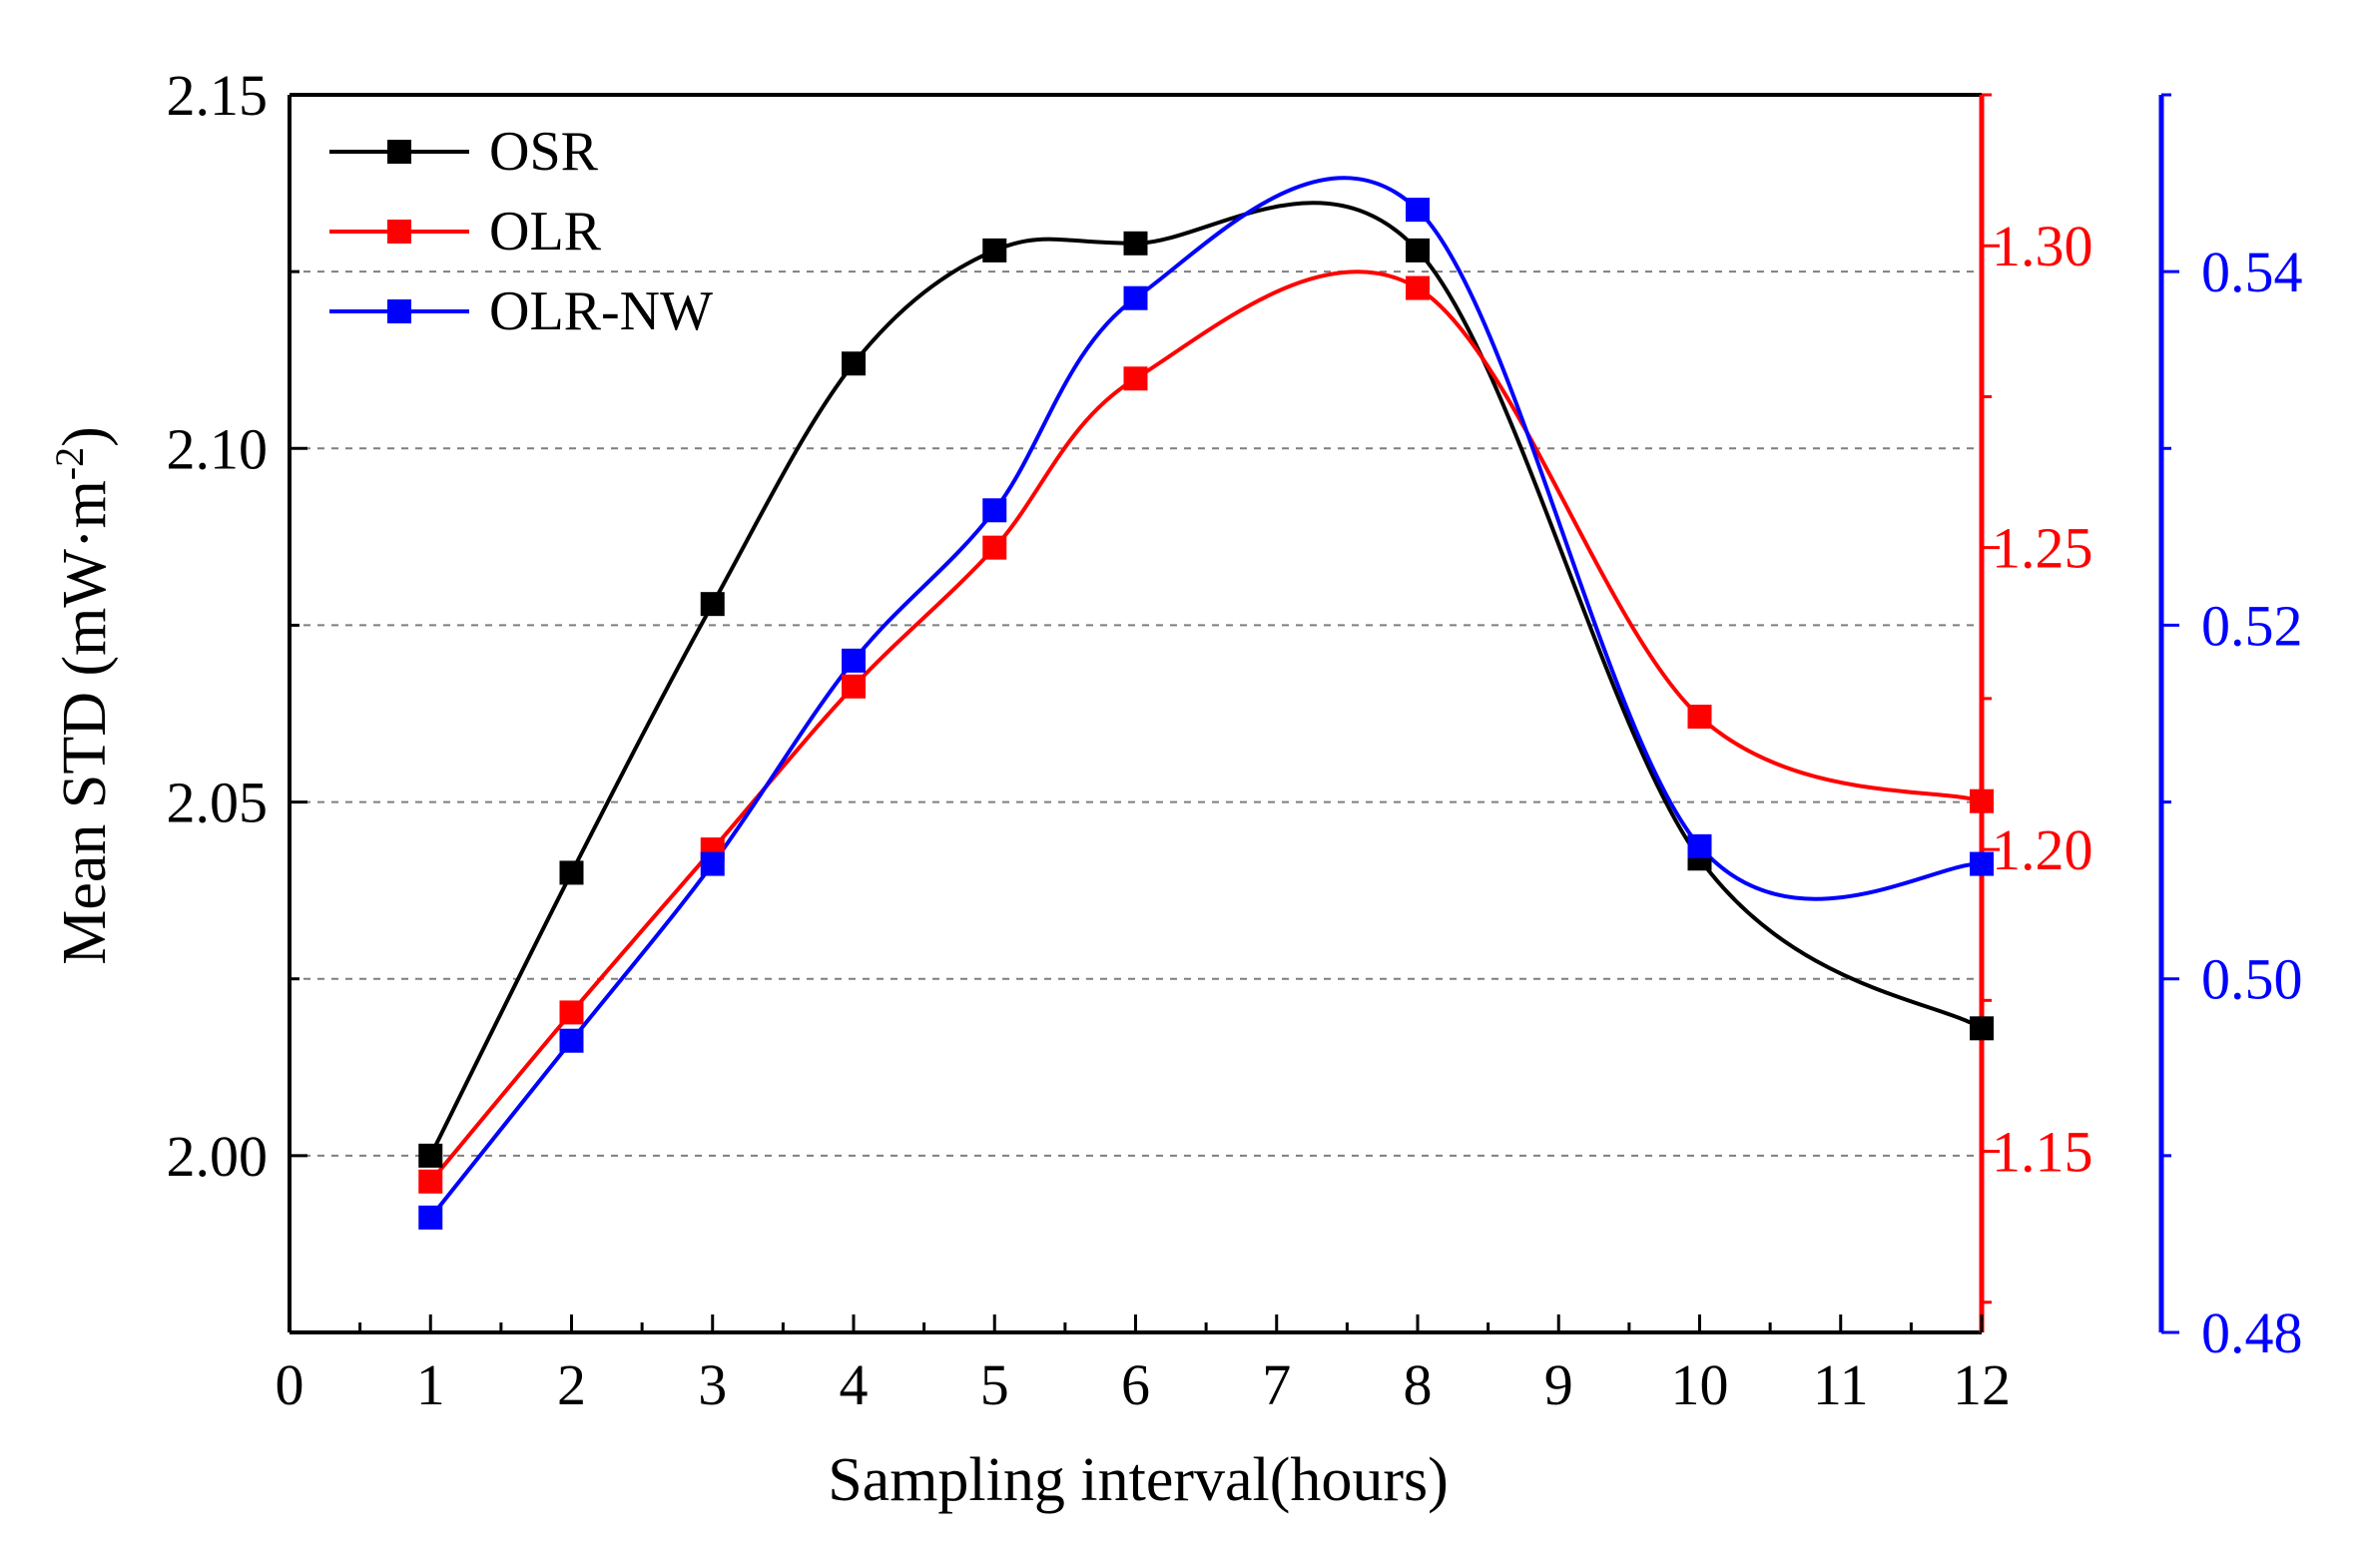 The height and width of the screenshot is (1565, 2380). What do you see at coordinates (2042, 1152) in the screenshot?
I see `right-red-tick-label: 1.15` at bounding box center [2042, 1152].